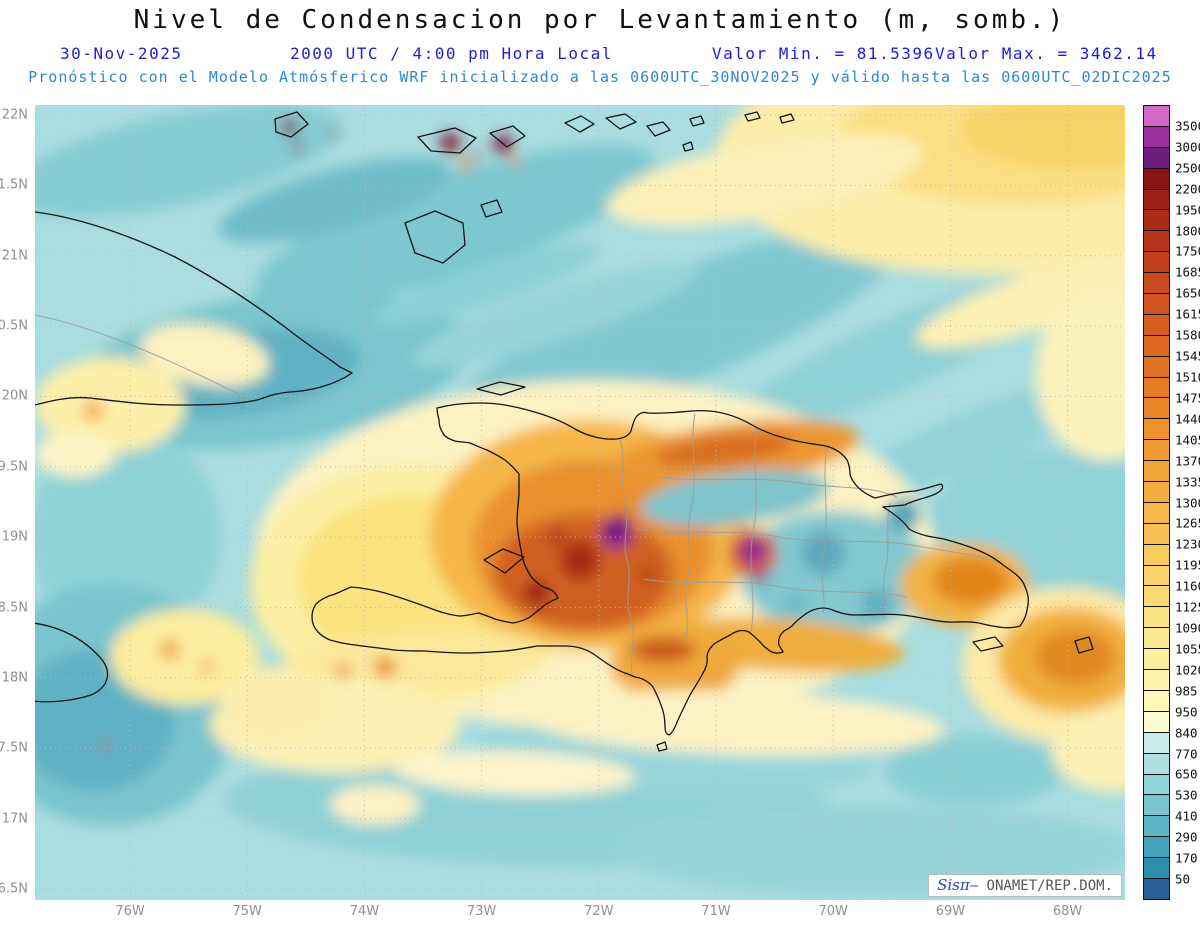 Image resolution: width=1200 pixels, height=927 pixels. What do you see at coordinates (1187, 502) in the screenshot?
I see `colorbar-level-label: 1300` at bounding box center [1187, 502].